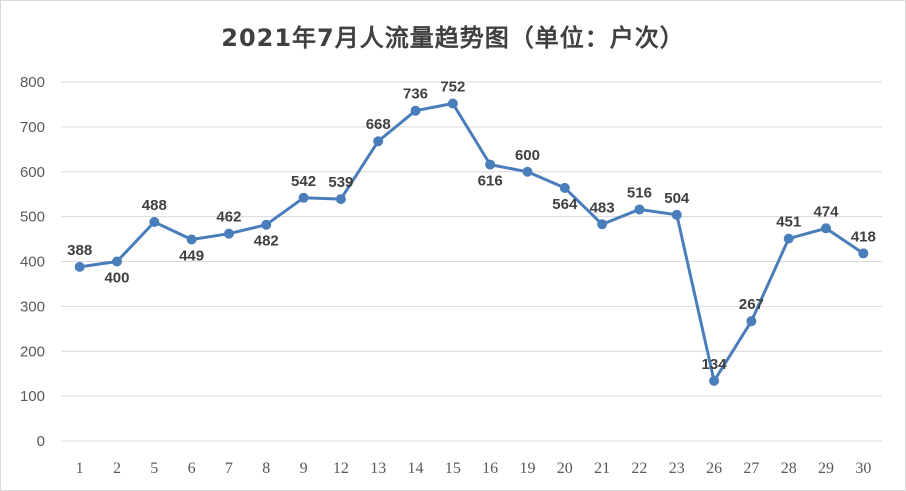 The height and width of the screenshot is (491, 906). I want to click on data-label: 449, so click(191, 256).